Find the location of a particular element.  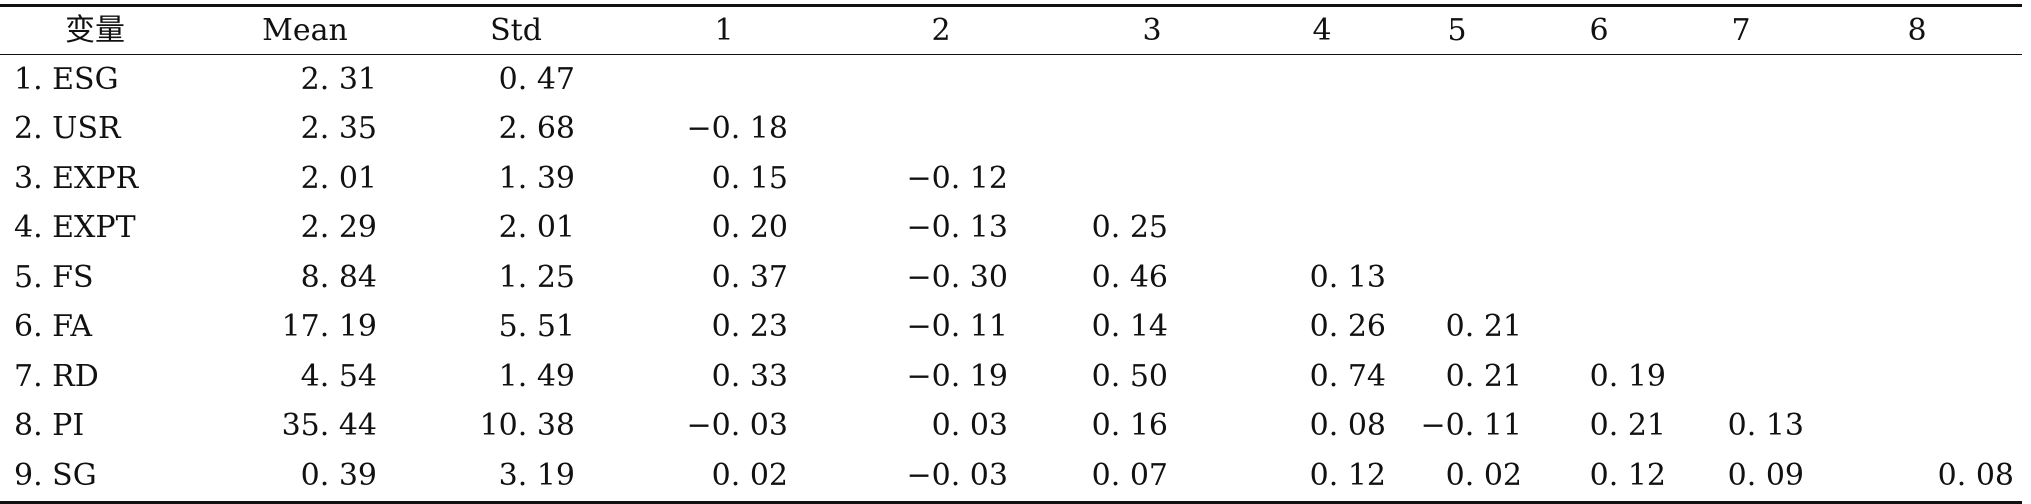

row-label: 6. FA is located at coordinates (53, 327).